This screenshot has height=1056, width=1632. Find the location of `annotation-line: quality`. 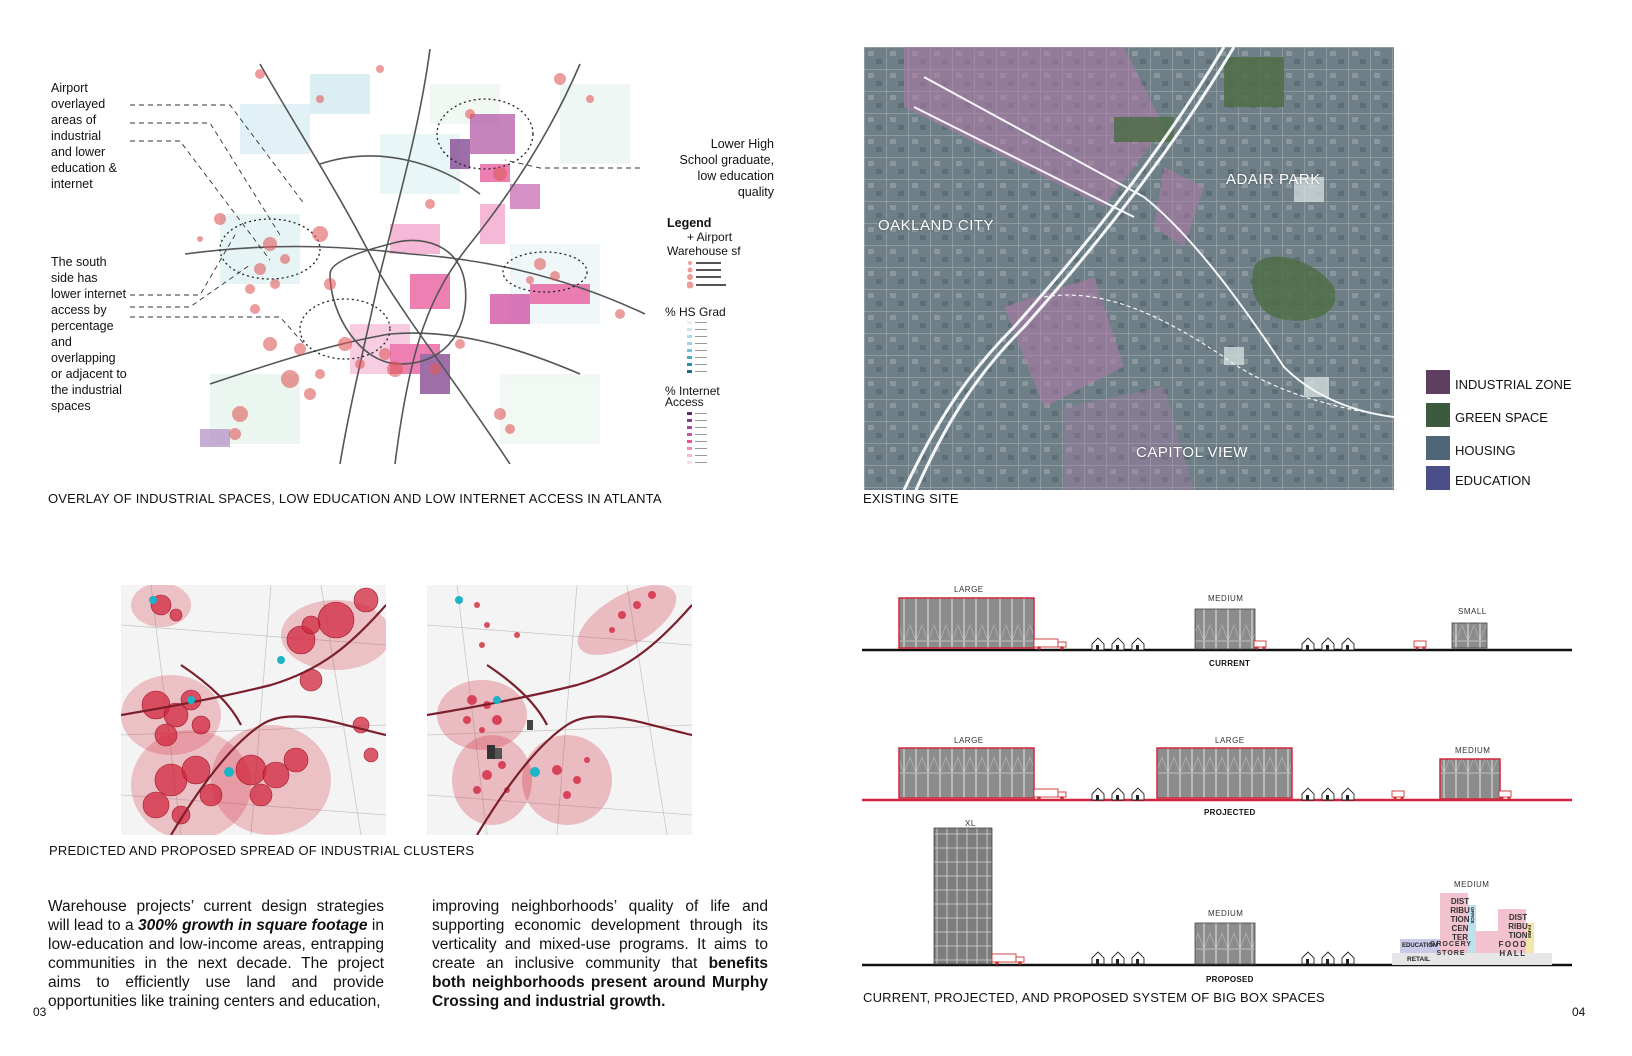

annotation-line: quality is located at coordinates (755, 192).